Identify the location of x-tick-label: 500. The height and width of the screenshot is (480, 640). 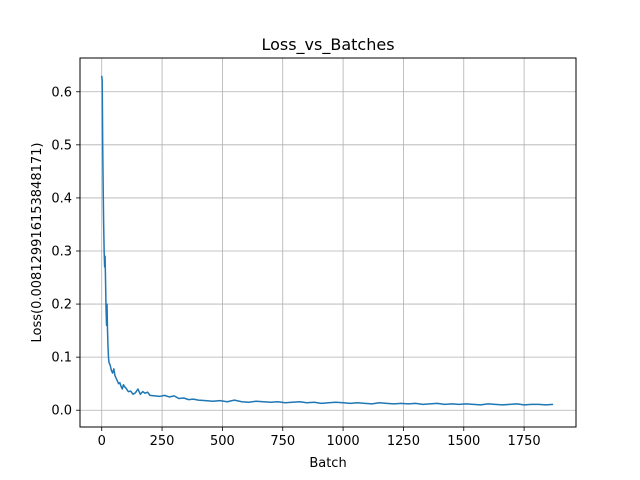
(222, 441).